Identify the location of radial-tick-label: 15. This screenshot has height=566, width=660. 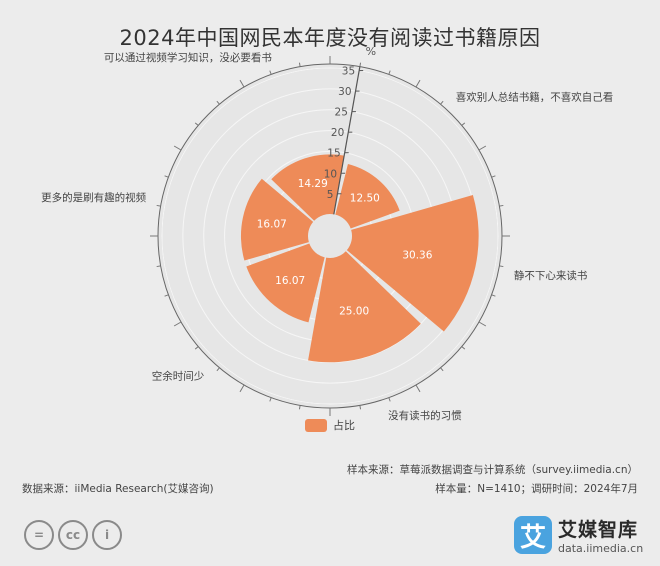
(333, 154).